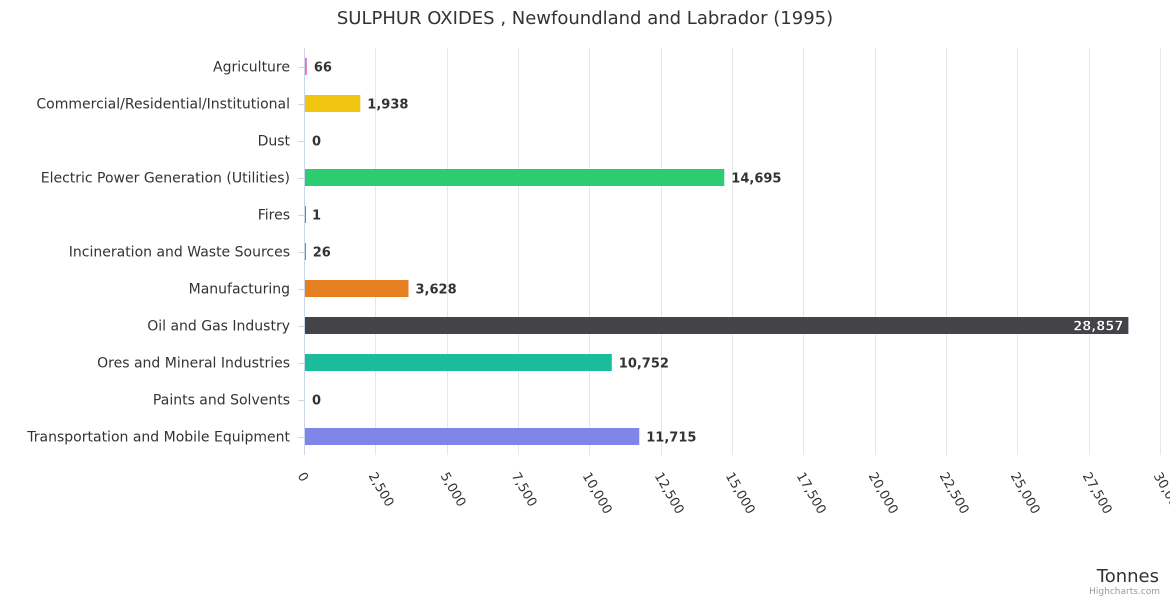  What do you see at coordinates (453, 490) in the screenshot?
I see `x-tick-label: 5,000` at bounding box center [453, 490].